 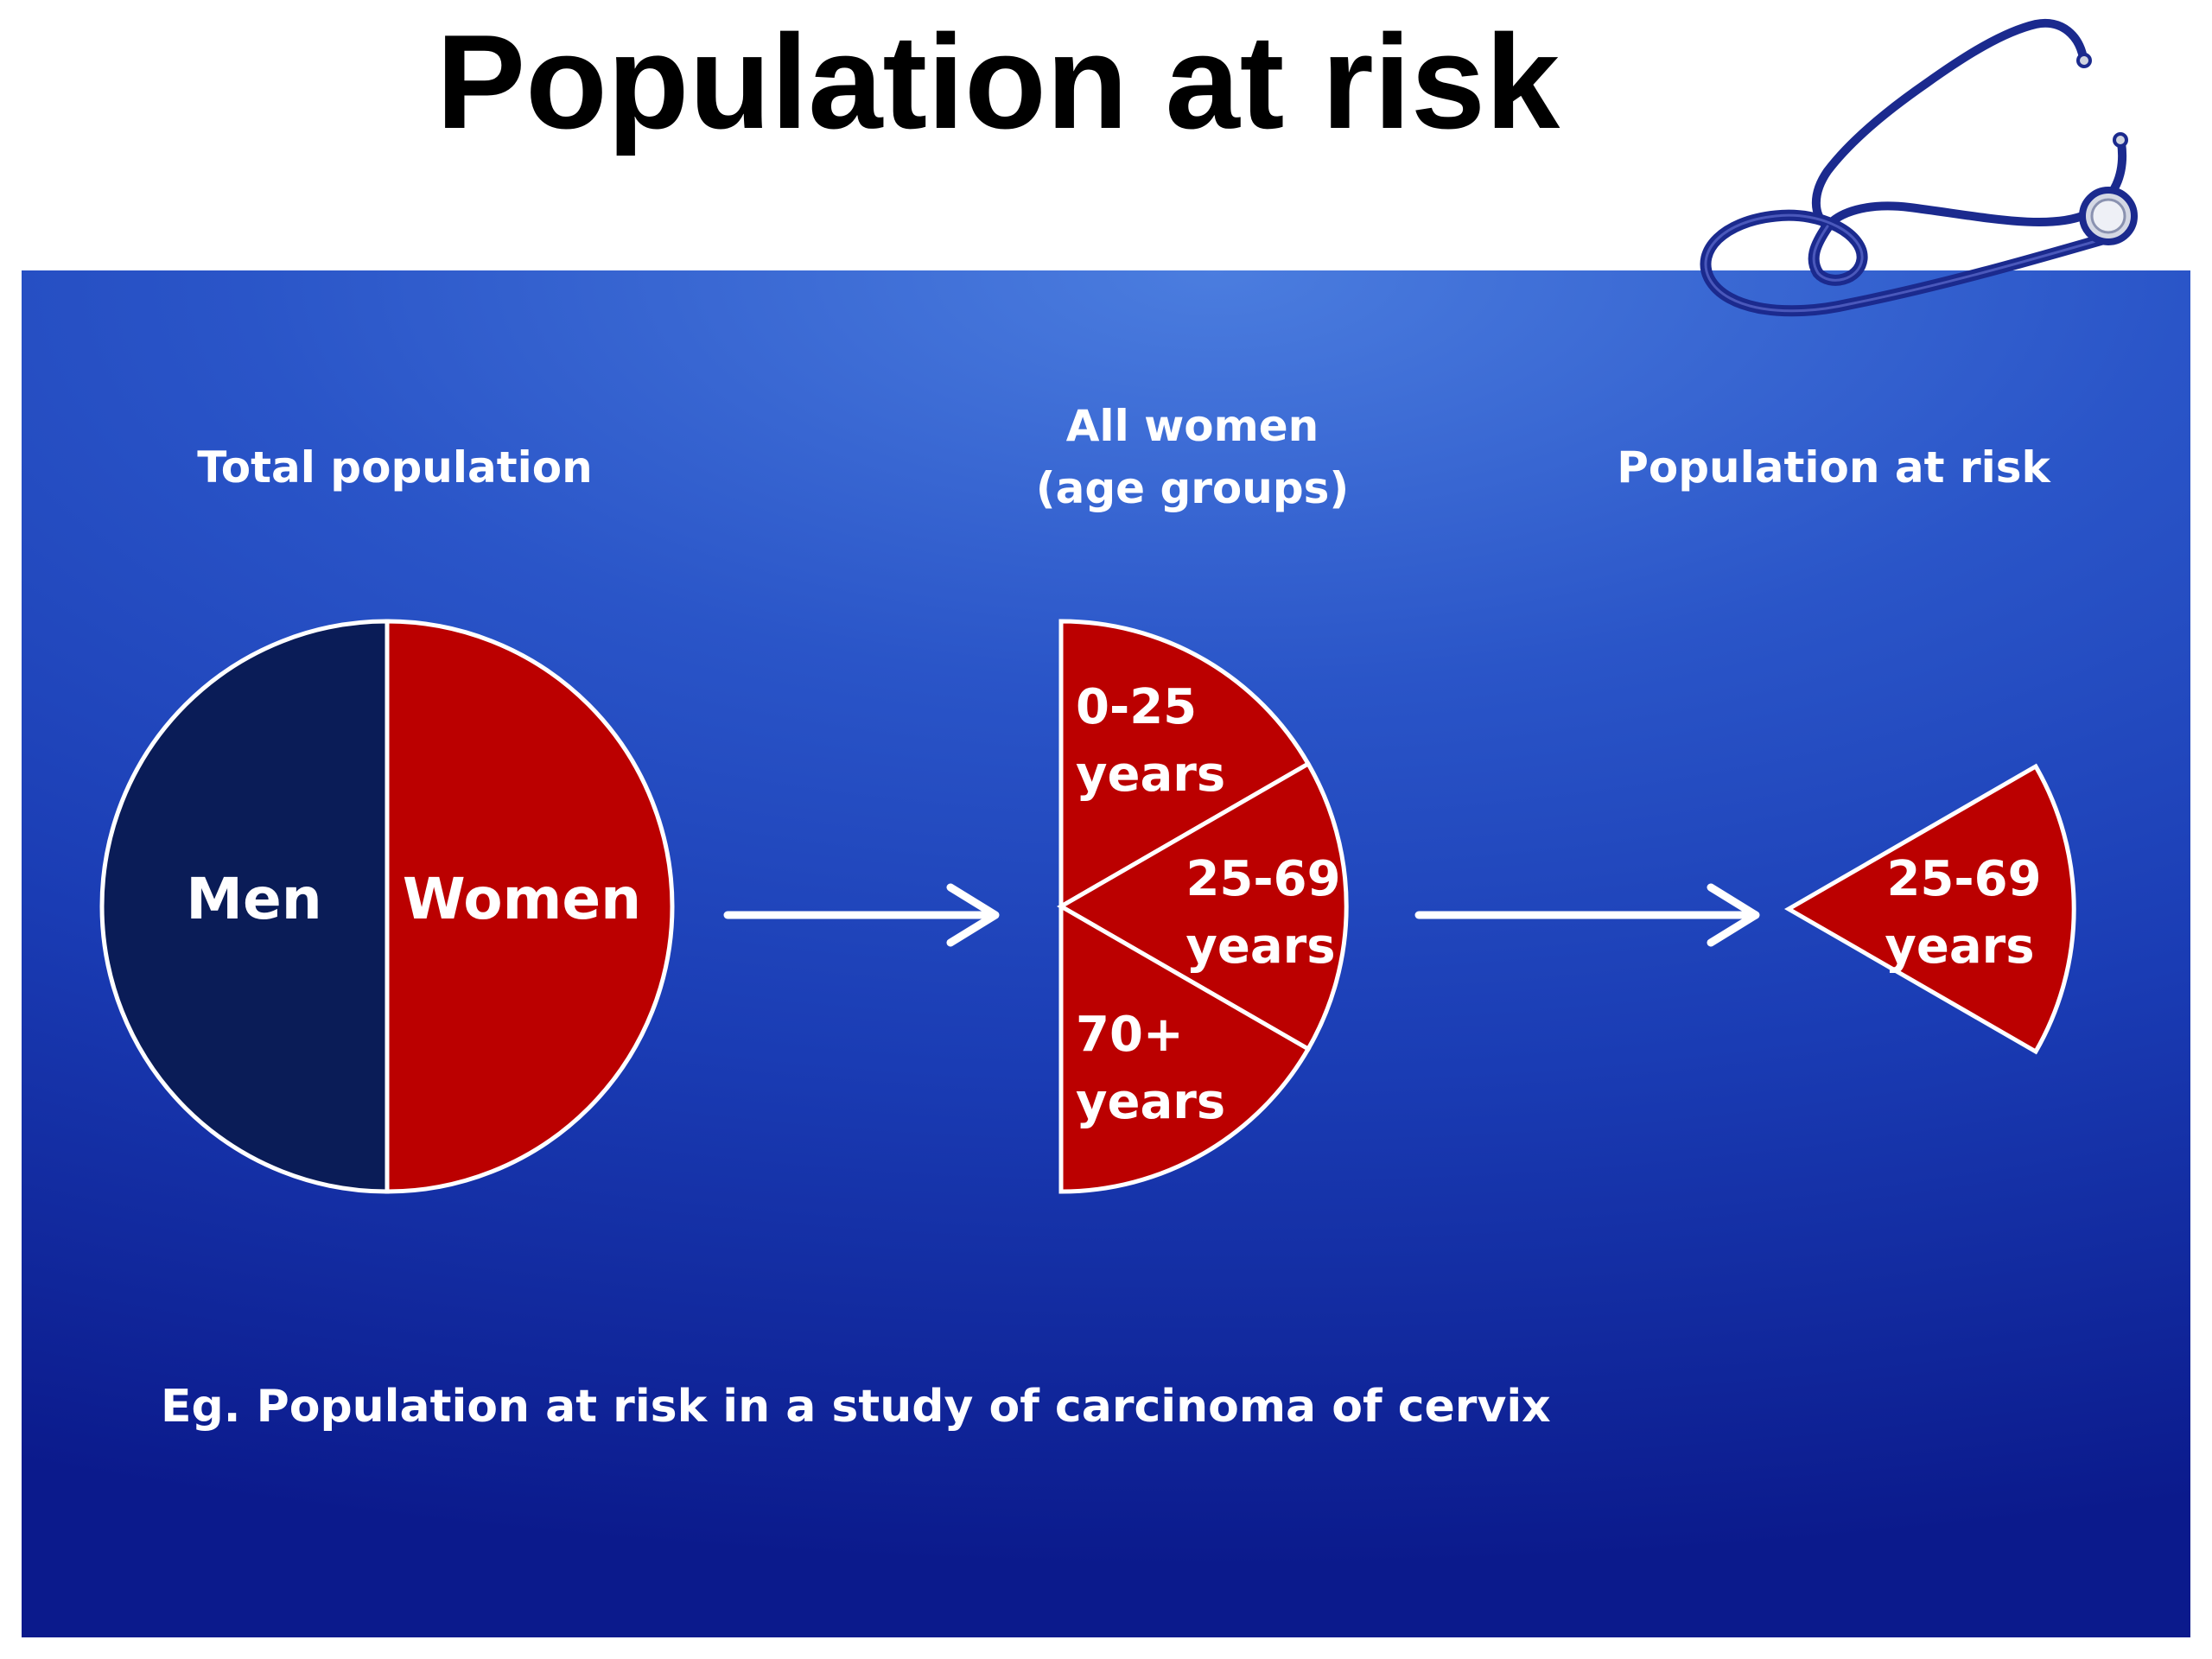 What do you see at coordinates (394, 467) in the screenshot?
I see `total-population-heading: Total population` at bounding box center [394, 467].